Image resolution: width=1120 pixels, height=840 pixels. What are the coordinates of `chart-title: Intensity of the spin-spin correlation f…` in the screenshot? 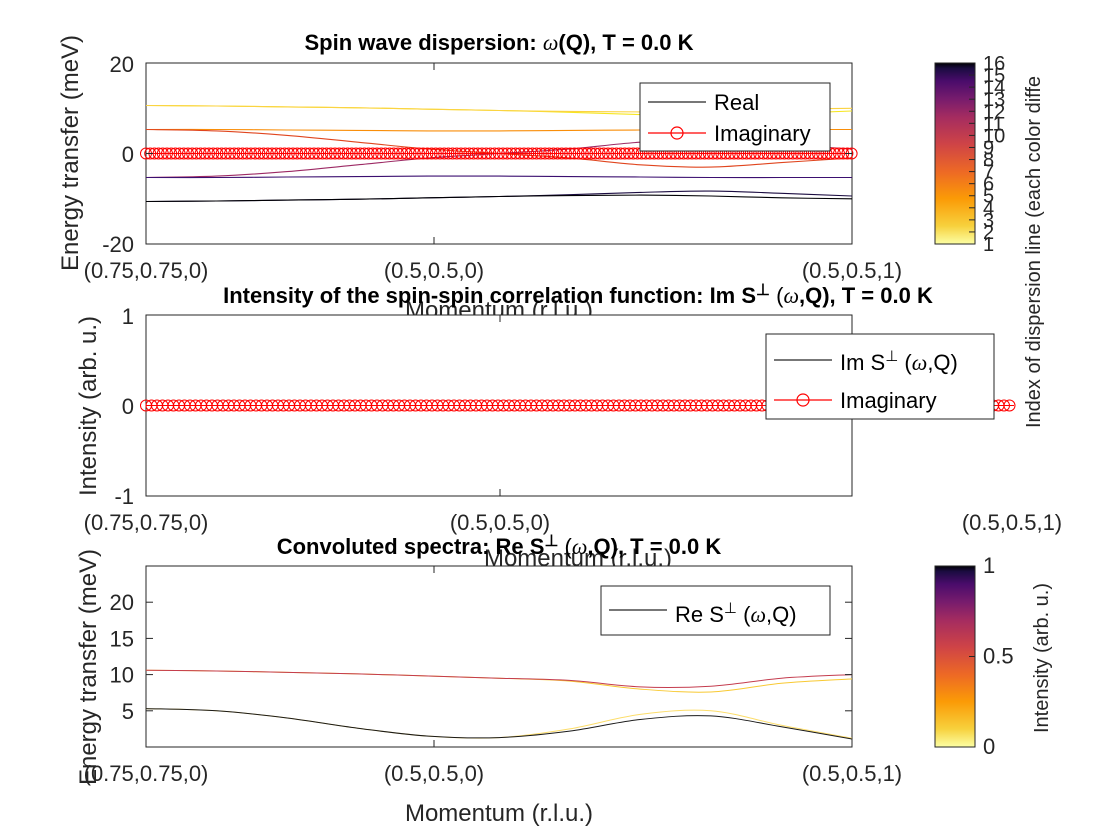 It's located at (578, 295).